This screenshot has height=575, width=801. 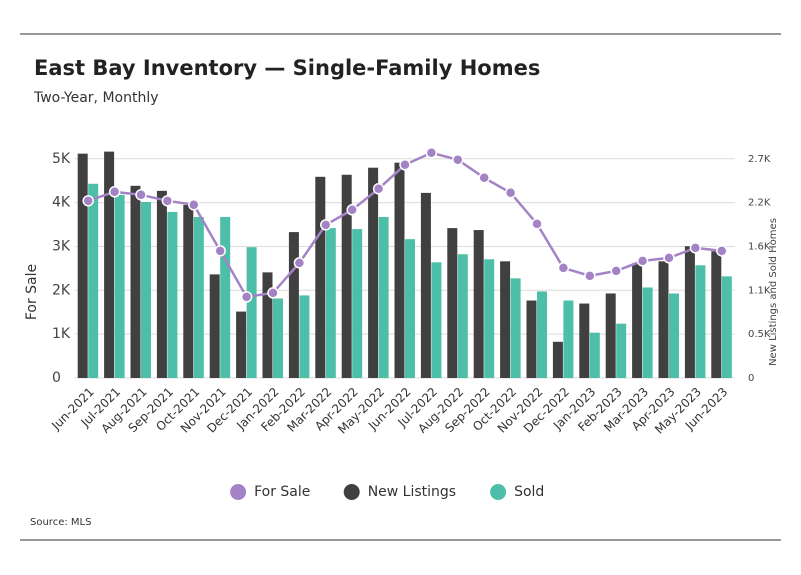 What do you see at coordinates (759, 203) in the screenshot?
I see `y-tick-label: 2.2K` at bounding box center [759, 203].